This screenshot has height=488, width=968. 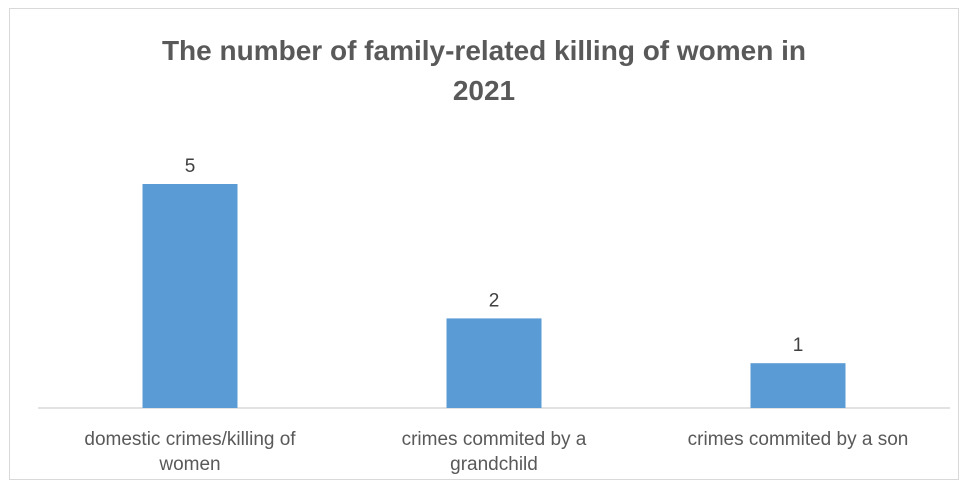 I want to click on category-label-0-line-1: women, so click(x=189, y=464).